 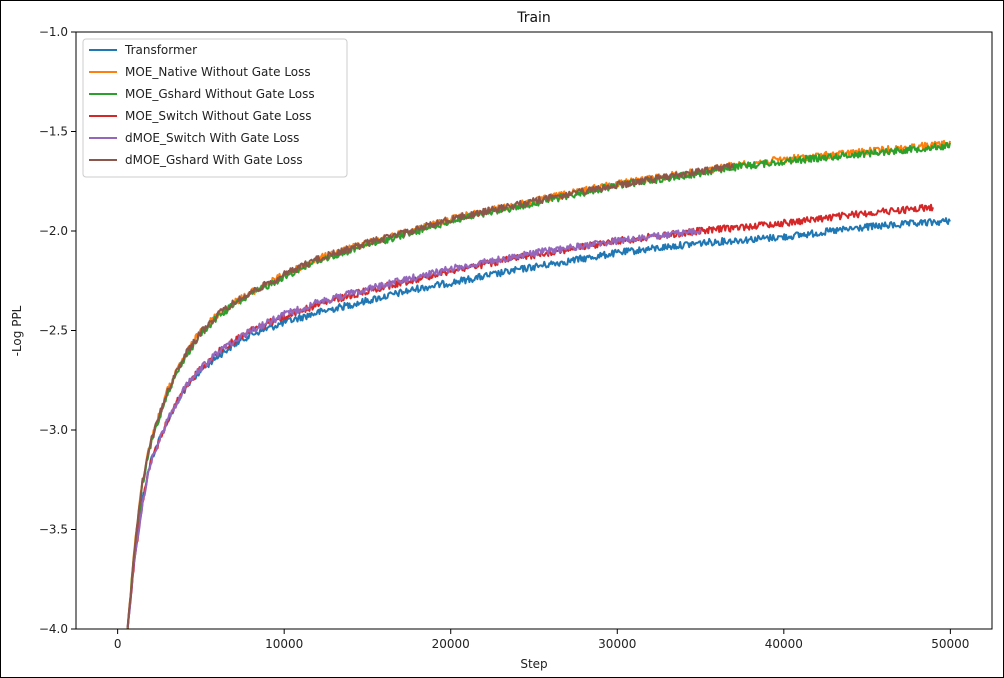 I want to click on y-axis-label: -Log PPL, so click(x=17, y=330).